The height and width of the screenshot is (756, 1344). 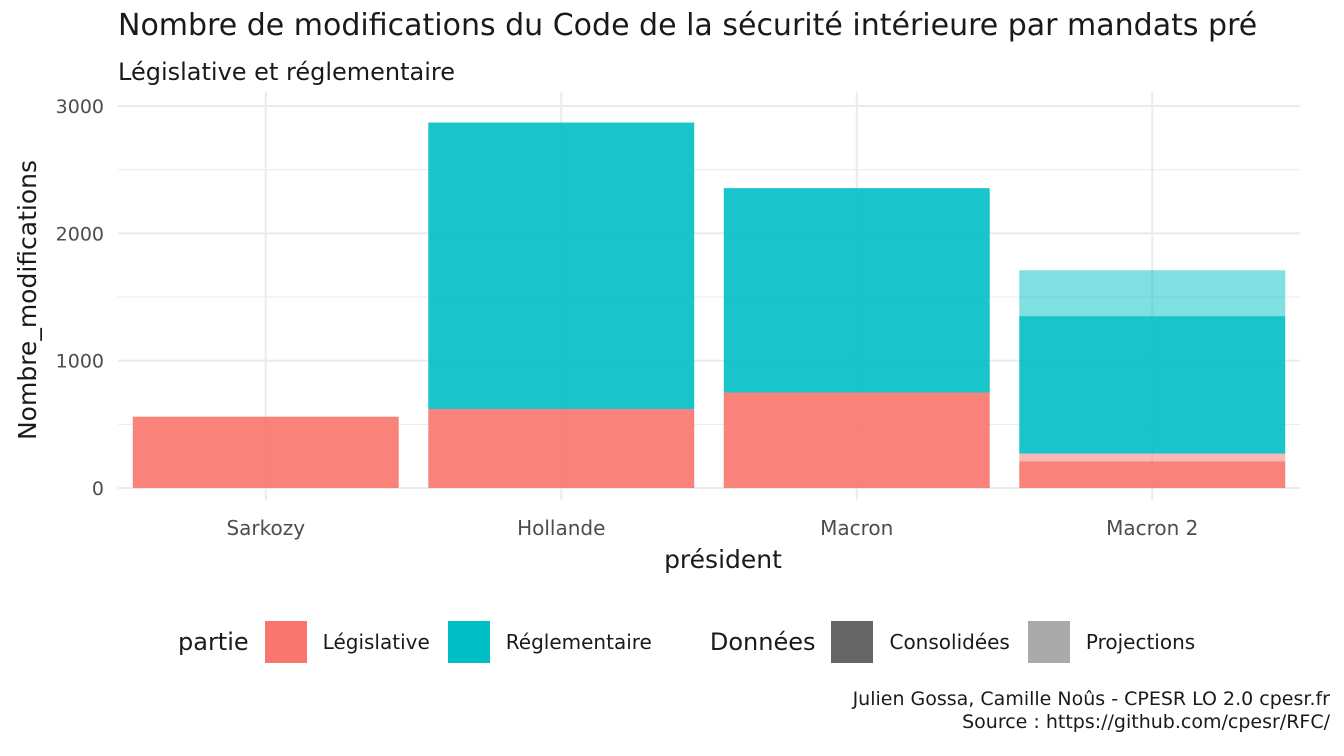 What do you see at coordinates (856, 528) in the screenshot?
I see `x-tick-label: Macron` at bounding box center [856, 528].